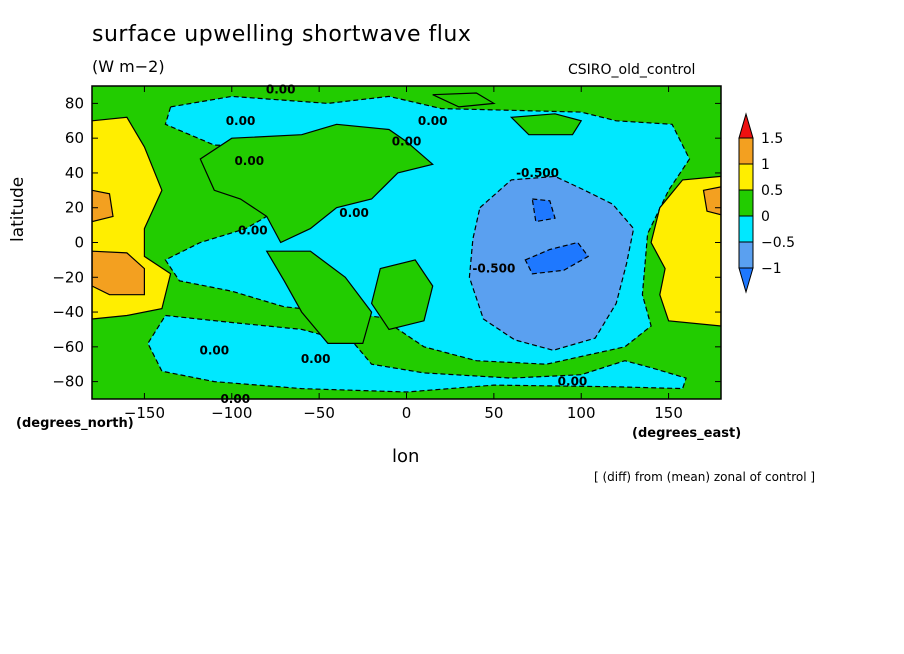 The height and width of the screenshot is (654, 904). I want to click on y-tick-label: 40, so click(74, 173).